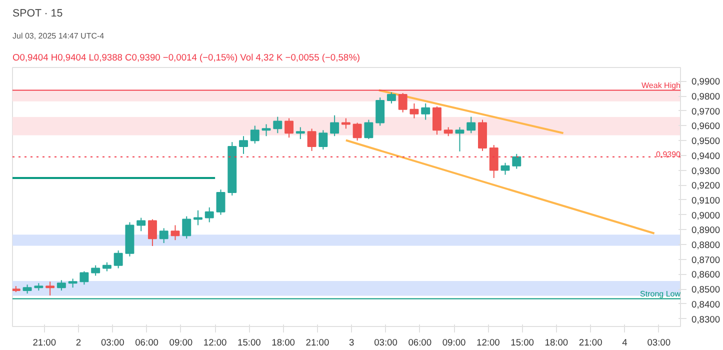 The image size is (723, 350). What do you see at coordinates (706, 141) in the screenshot?
I see `y-tick-label: 0,9500` at bounding box center [706, 141].